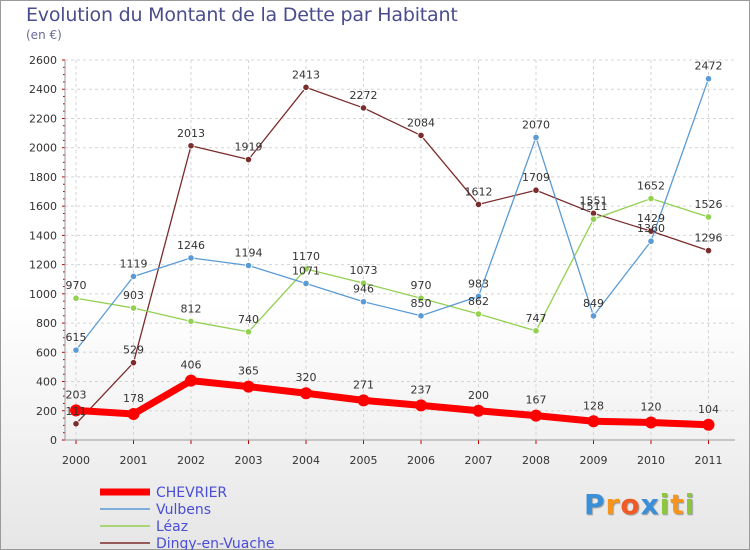  I want to click on data-label: 1429, so click(651, 218).